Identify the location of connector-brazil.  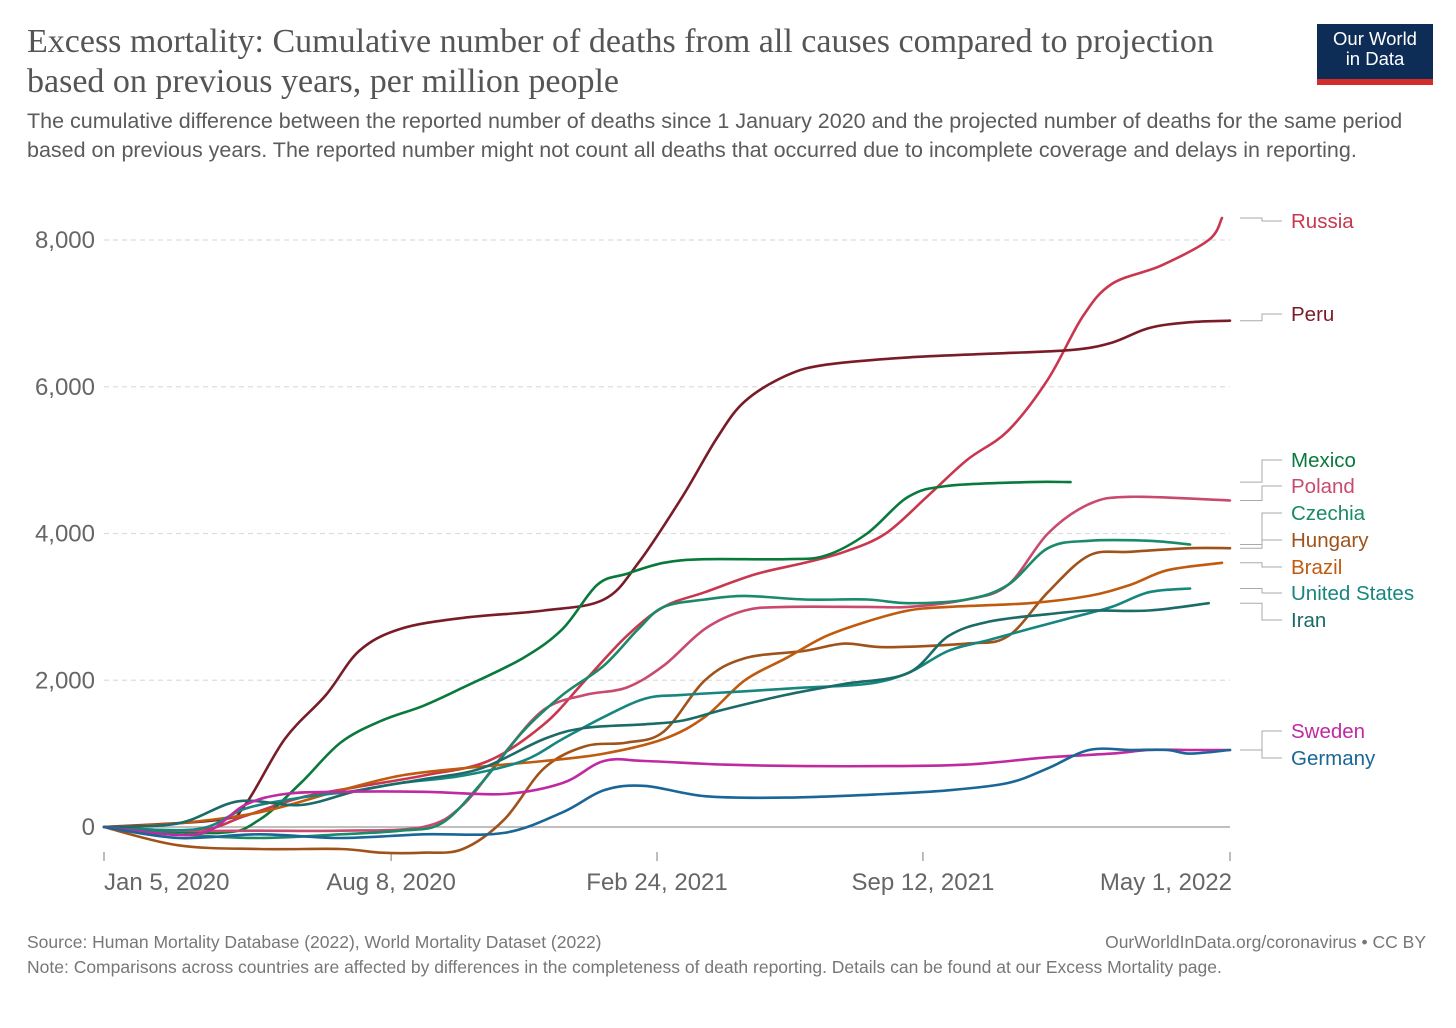
(1261, 565).